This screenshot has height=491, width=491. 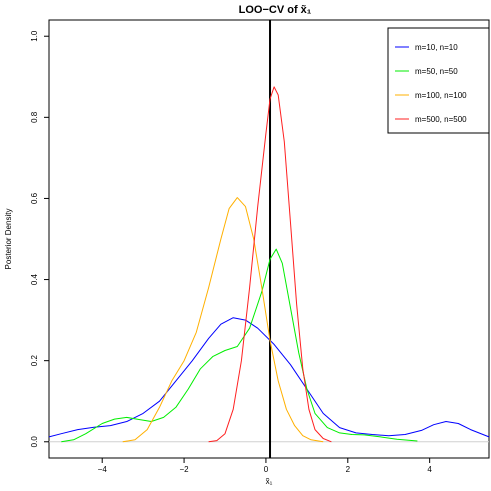 What do you see at coordinates (34, 36) in the screenshot?
I see `y-tick-label: 1.0` at bounding box center [34, 36].